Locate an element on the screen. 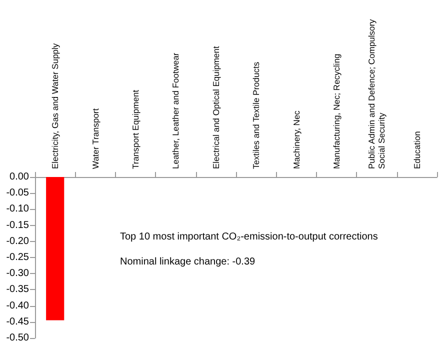 The width and height of the screenshot is (441, 350). y-tick-label: -0.20 is located at coordinates (18, 241).